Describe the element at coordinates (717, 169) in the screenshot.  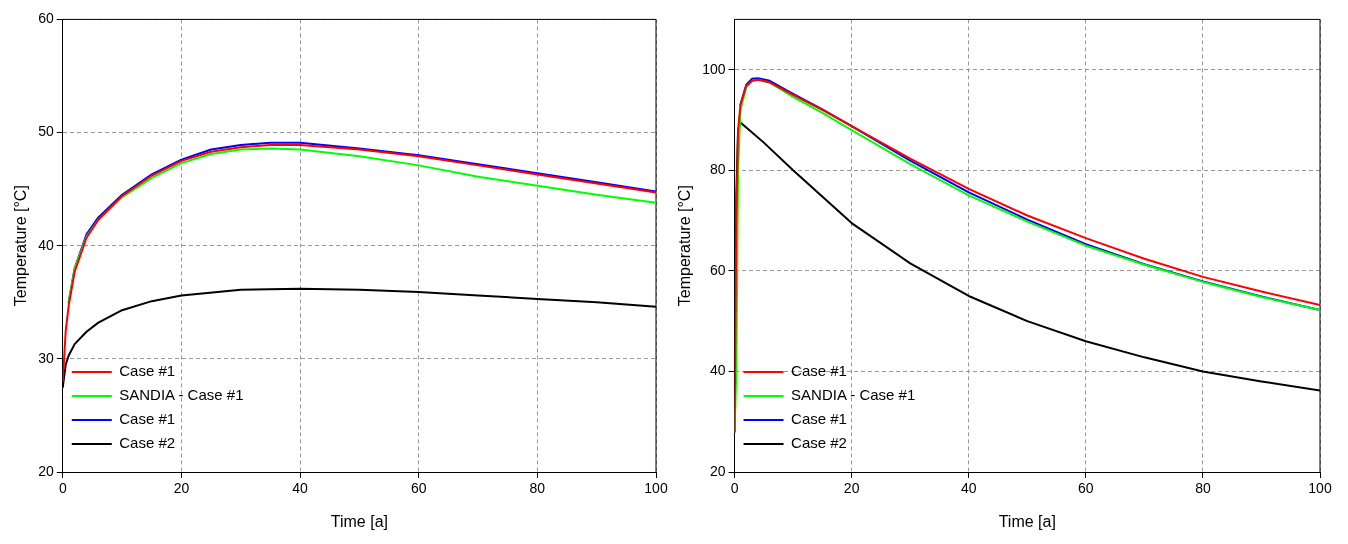
I see `y-tick-label: 80` at that location.